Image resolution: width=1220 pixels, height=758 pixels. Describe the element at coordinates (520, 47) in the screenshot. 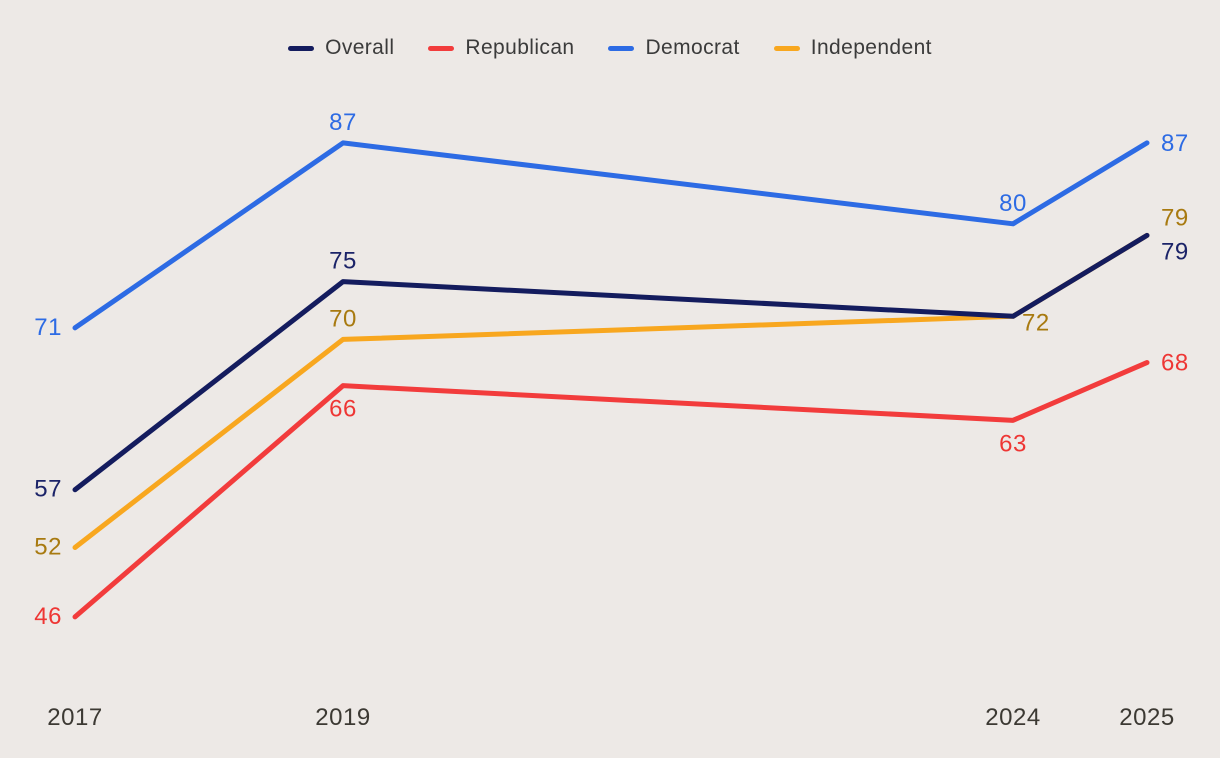

I see `legend-label-republican: Republican` at that location.